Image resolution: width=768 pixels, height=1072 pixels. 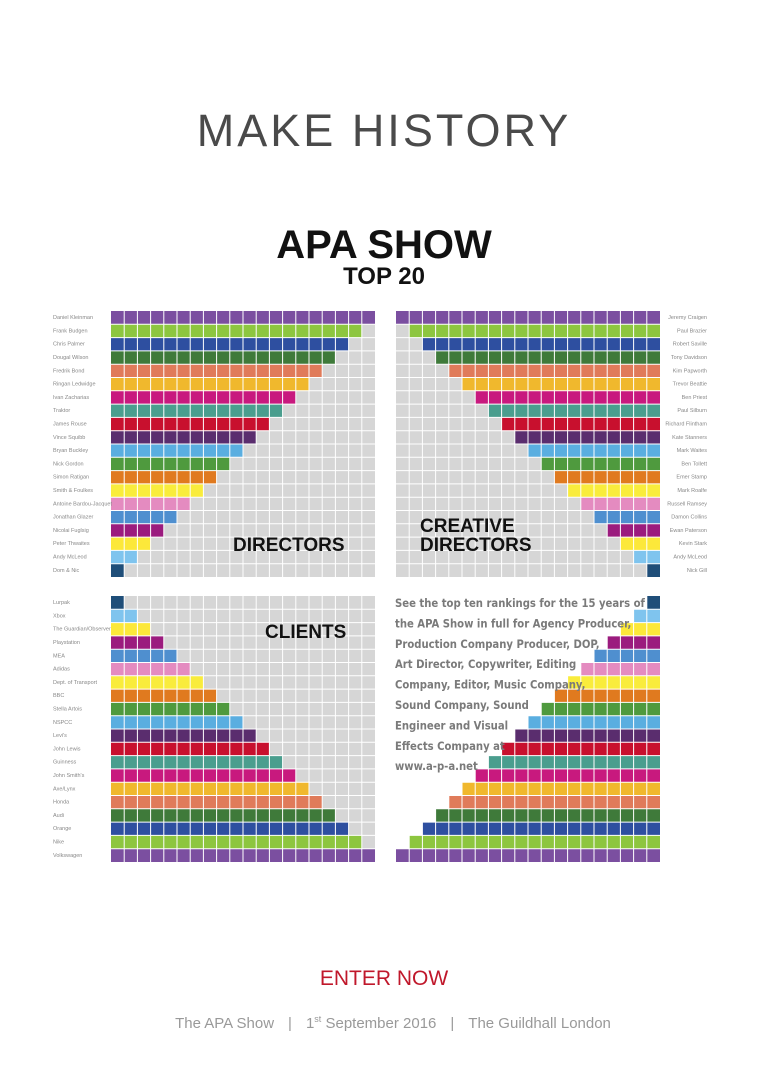 What do you see at coordinates (497, 644) in the screenshot?
I see `info-line: Production Company Producer, DOP,` at bounding box center [497, 644].